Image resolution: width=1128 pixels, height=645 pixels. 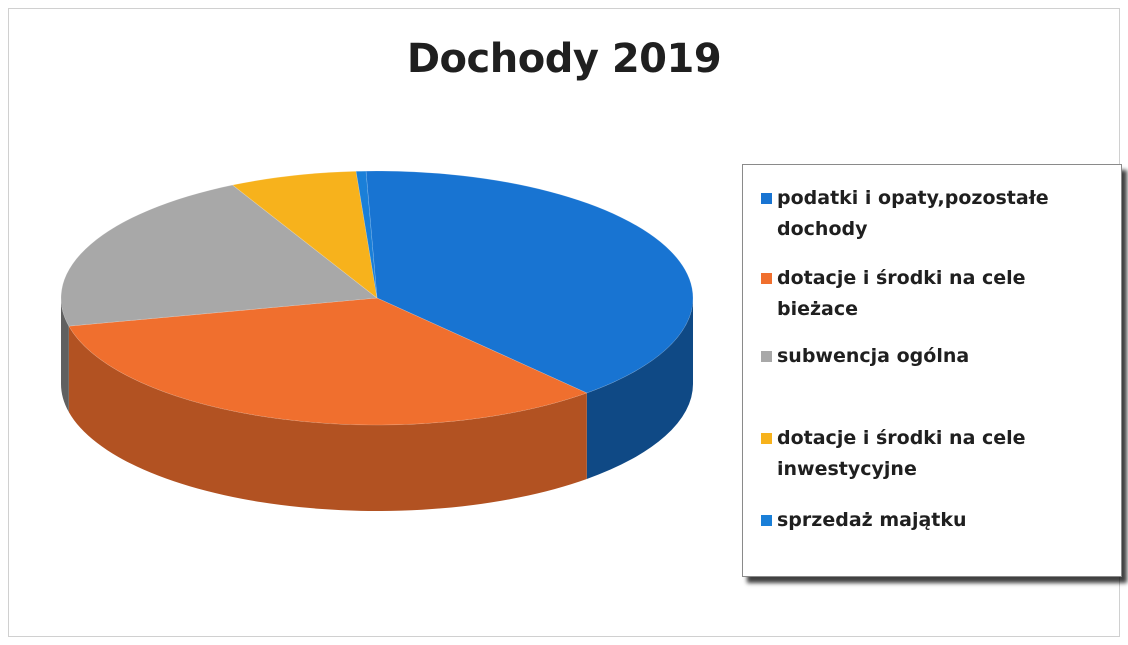 I want to click on legend-label-4: sprzedaż majątku, so click(x=872, y=520).